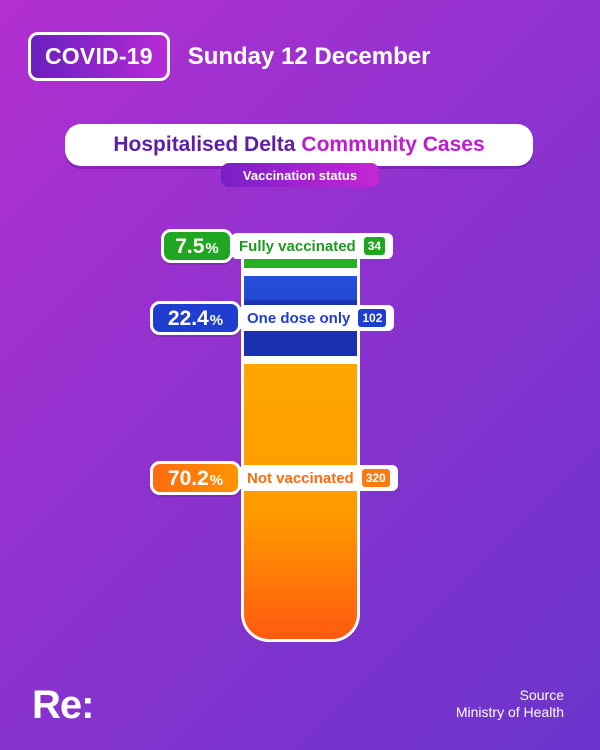  I want to click on source-label: Source, so click(541, 695).